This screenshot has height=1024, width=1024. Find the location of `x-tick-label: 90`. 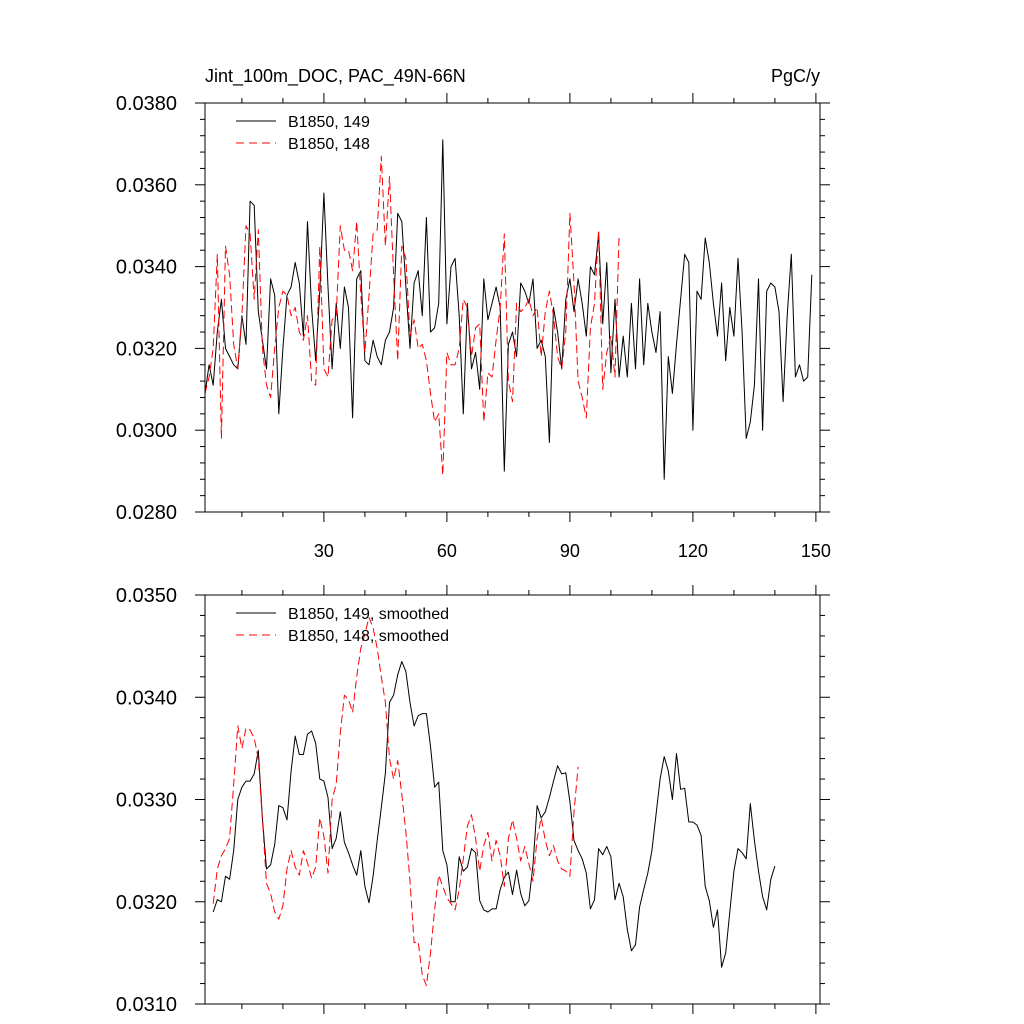

x-tick-label: 90 is located at coordinates (570, 551).